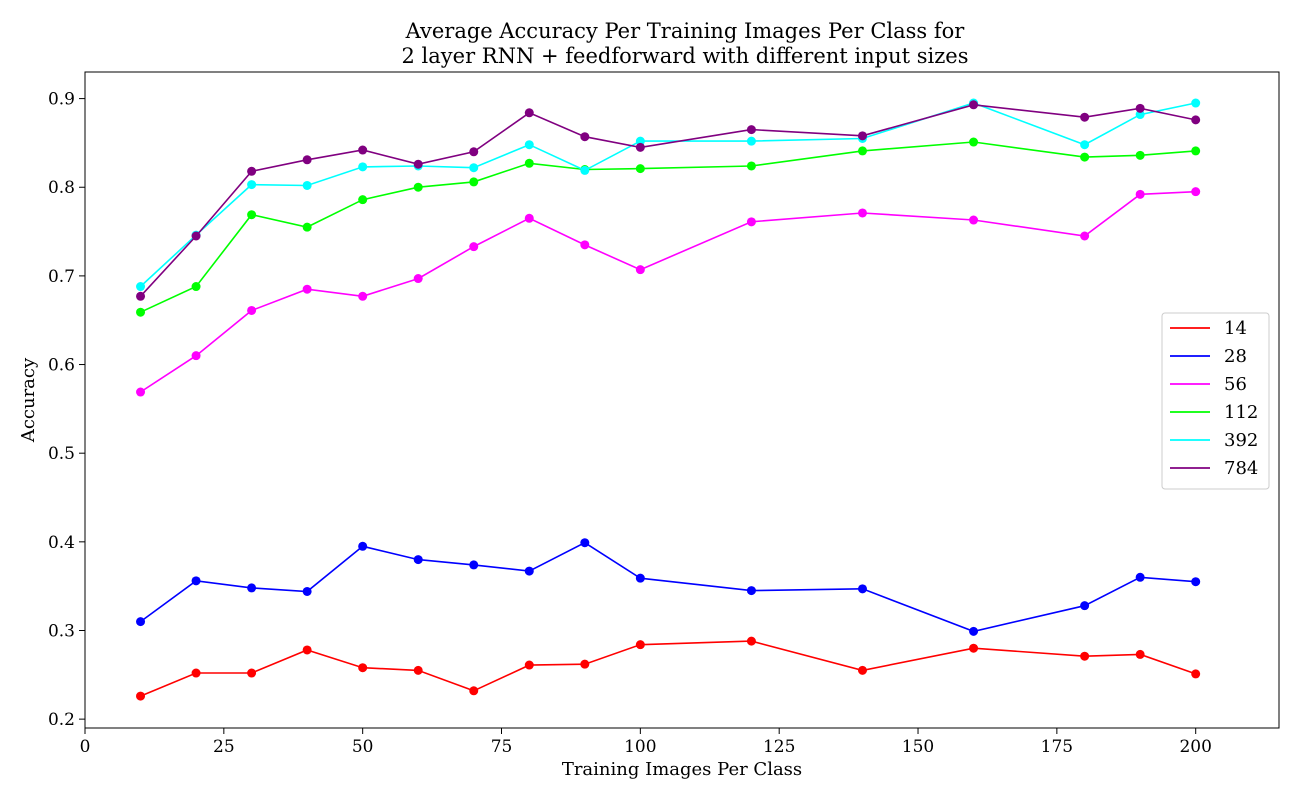 Image resolution: width=1300 pixels, height=800 pixels. I want to click on y-tick-label: 0.5, so click(61, 454).